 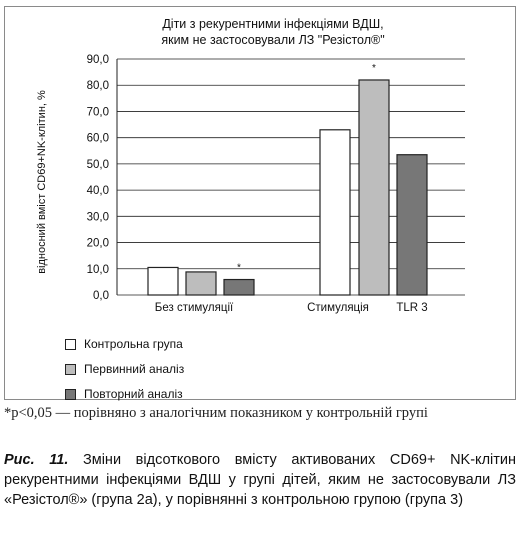 What do you see at coordinates (101, 296) in the screenshot?
I see `y-tick-label: 0,0` at bounding box center [101, 296].